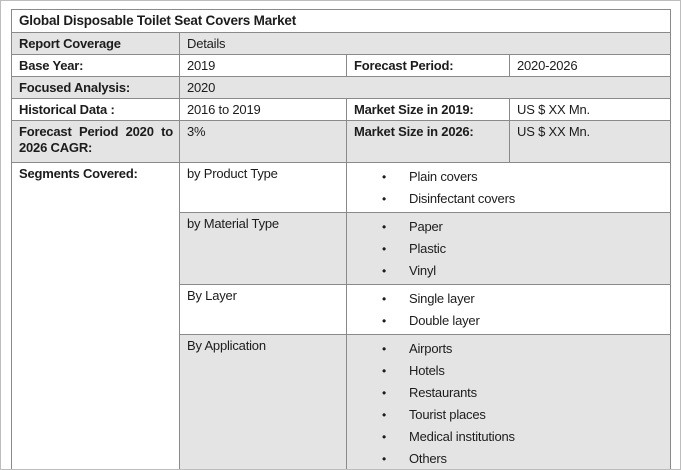 Image resolution: width=681 pixels, height=470 pixels. What do you see at coordinates (431, 348) in the screenshot?
I see `bullet-item-label: Airports` at bounding box center [431, 348].